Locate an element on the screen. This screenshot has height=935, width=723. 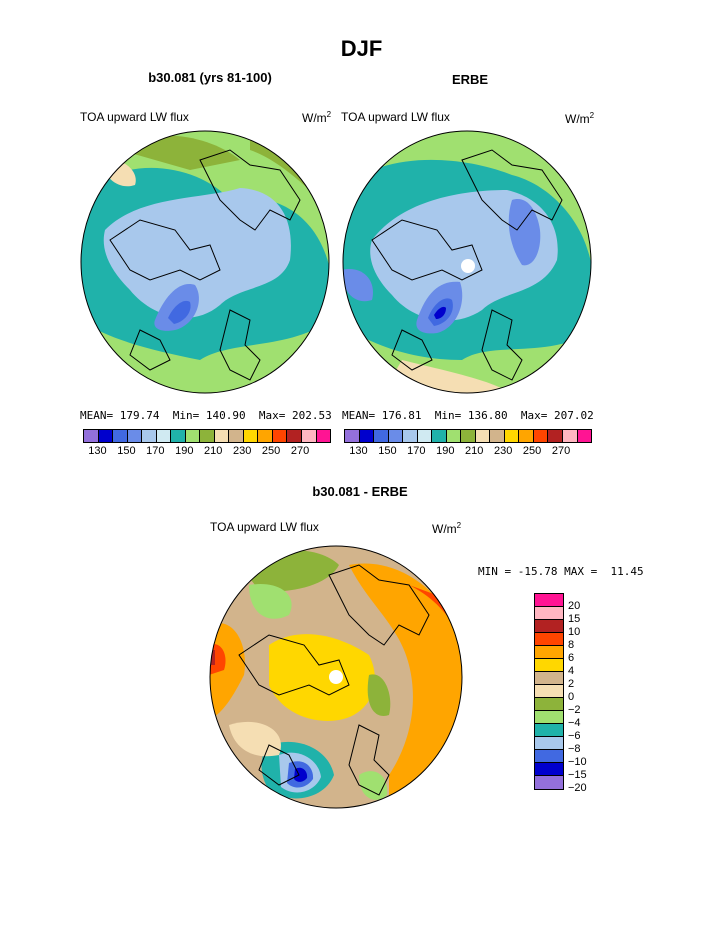
diff-panel-units: W/m2 is located at coordinates (447, 528).